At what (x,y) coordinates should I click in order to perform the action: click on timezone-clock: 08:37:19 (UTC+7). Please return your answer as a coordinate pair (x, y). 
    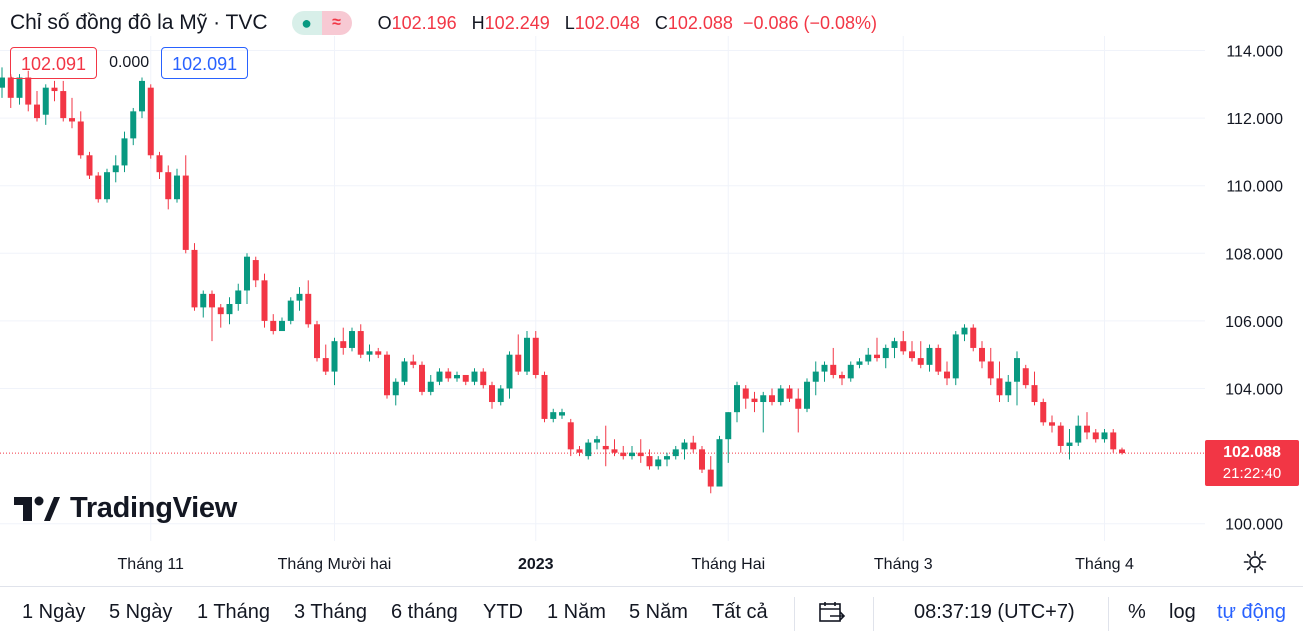
    Looking at the image, I should click on (994, 612).